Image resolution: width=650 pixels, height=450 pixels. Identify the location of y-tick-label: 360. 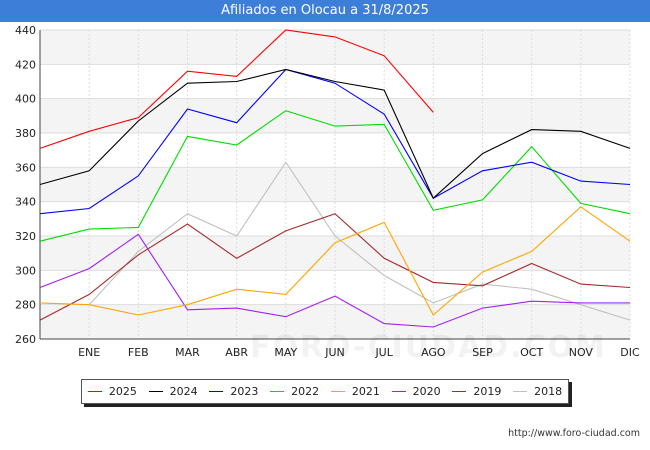
(25, 167).